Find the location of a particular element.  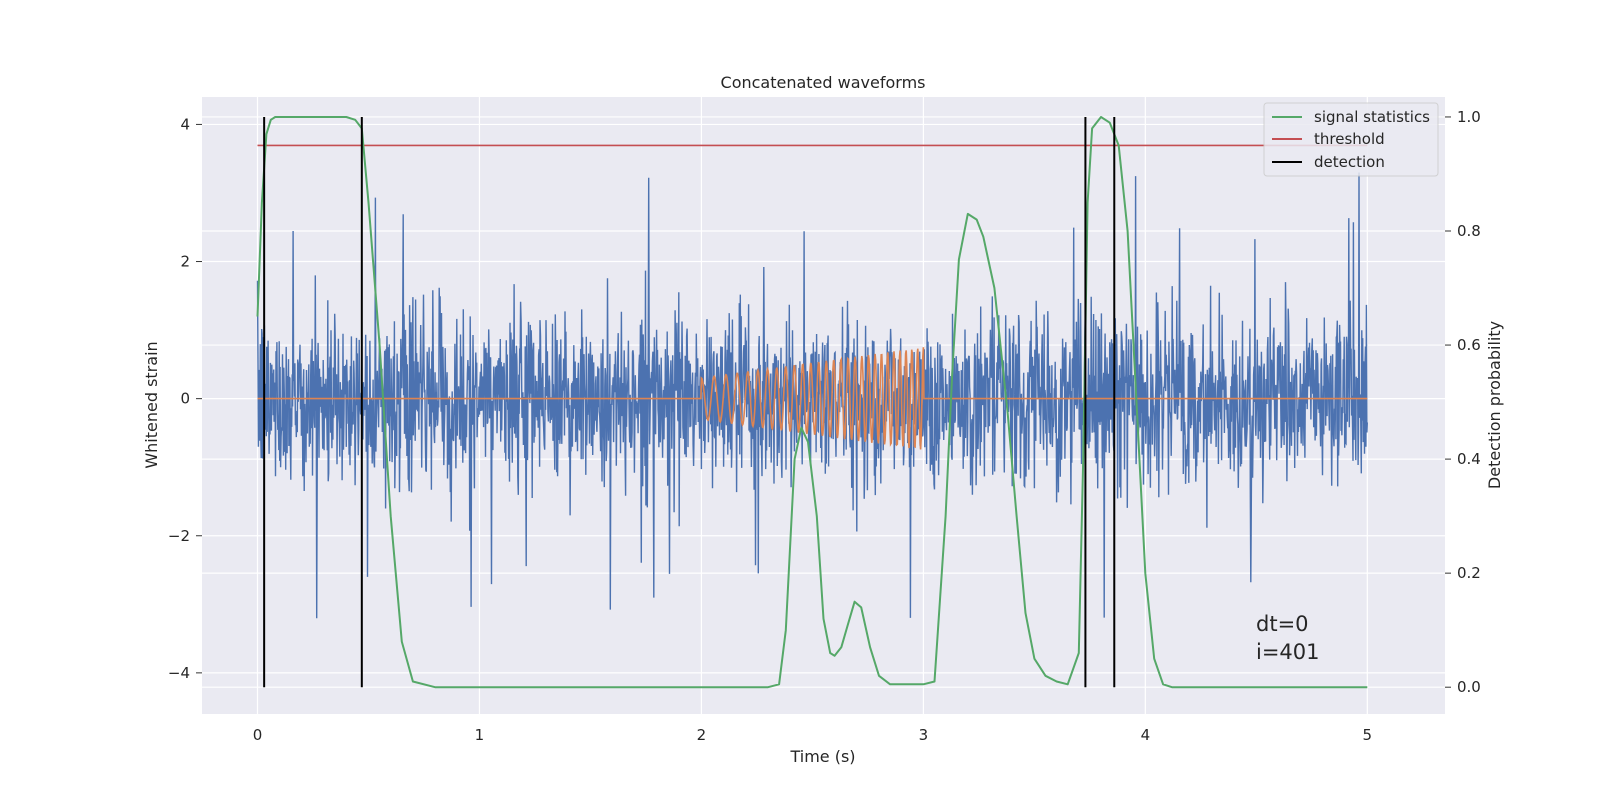

series-chirp is located at coordinates (812, 398).